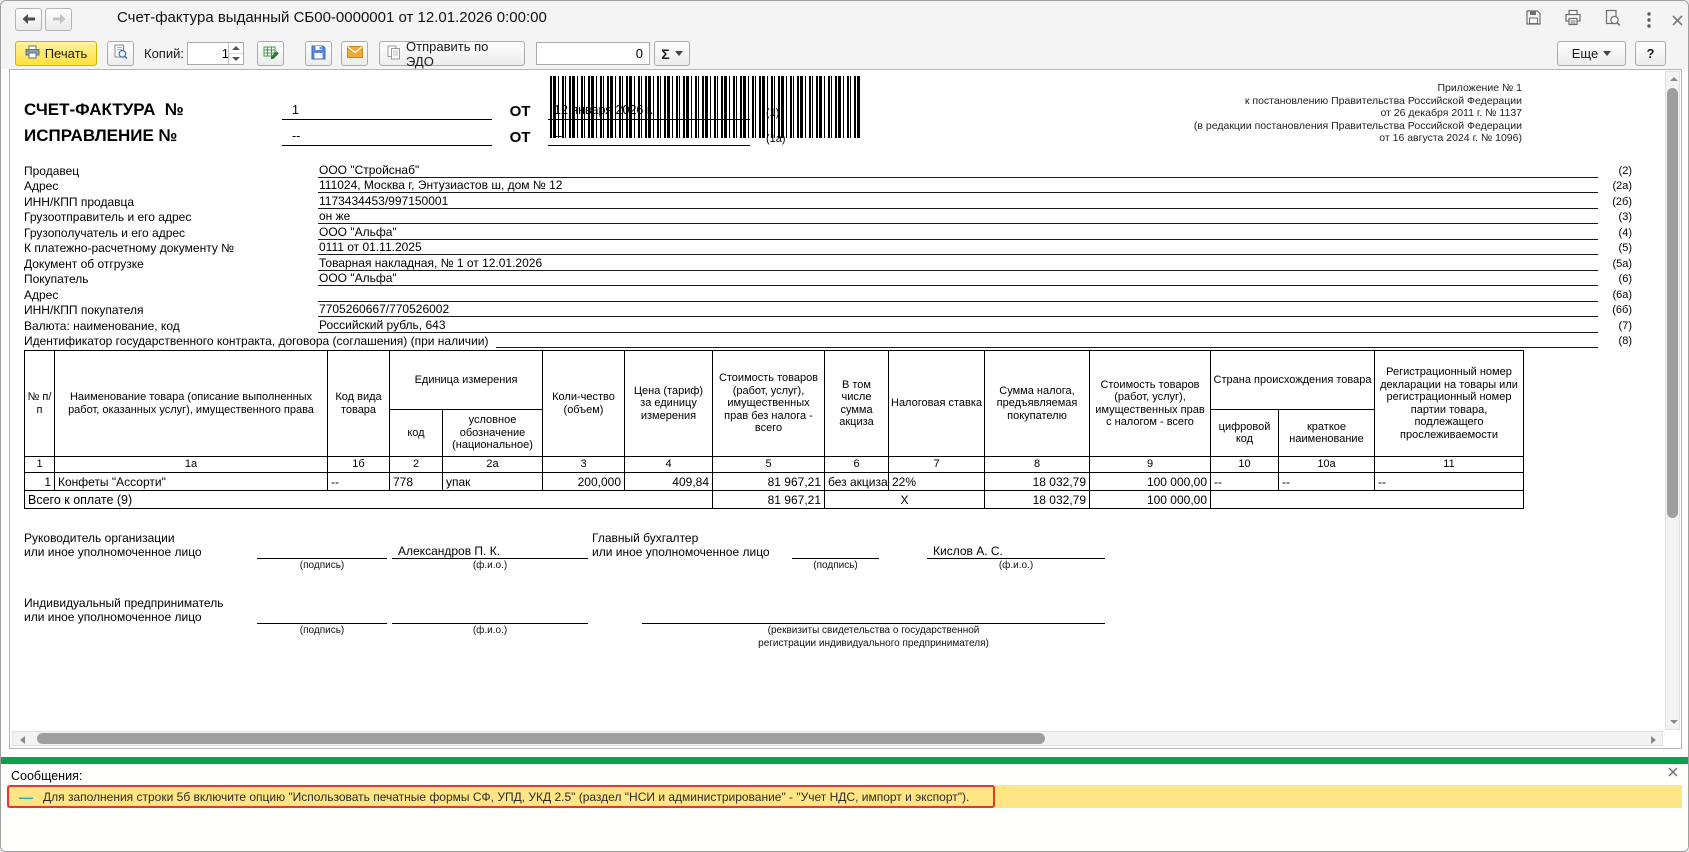  What do you see at coordinates (358, 403) in the screenshot?
I see `col-header: Код вида товара` at bounding box center [358, 403].